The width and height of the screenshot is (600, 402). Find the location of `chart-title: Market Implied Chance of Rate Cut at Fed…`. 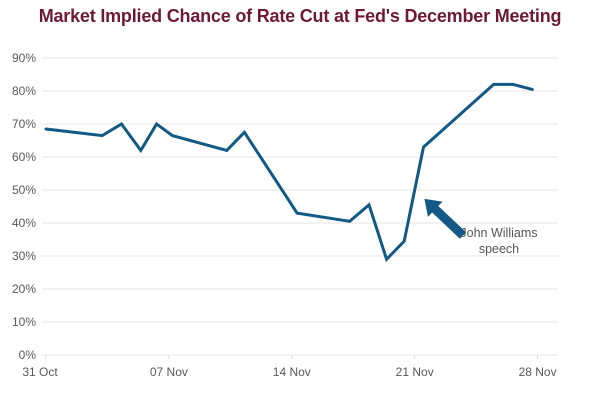

chart-title: Market Implied Chance of Rate Cut at Fed… is located at coordinates (300, 16).